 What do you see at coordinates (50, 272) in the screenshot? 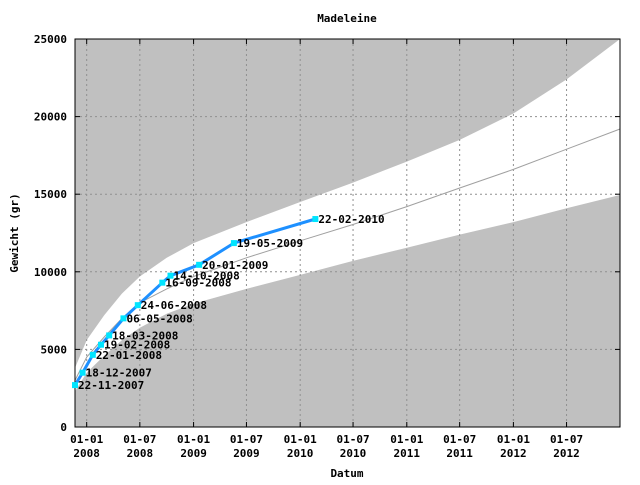
I see `y-tick-label: 10000` at bounding box center [50, 272].